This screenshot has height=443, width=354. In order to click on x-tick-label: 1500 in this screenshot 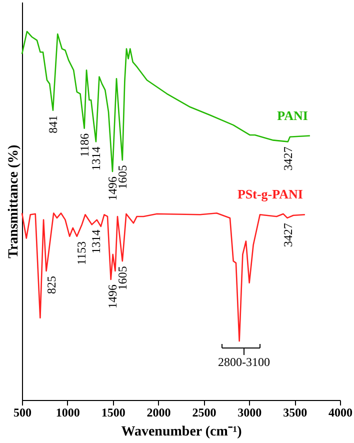, I will do `click(113, 413)`.